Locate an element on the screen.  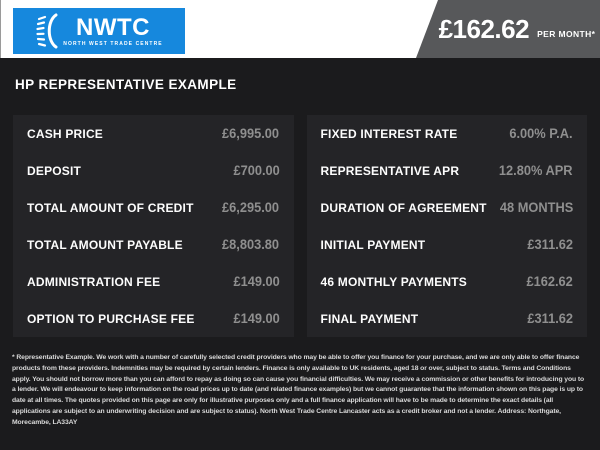
finance-row-value: 48 MONTHS is located at coordinates (536, 207).